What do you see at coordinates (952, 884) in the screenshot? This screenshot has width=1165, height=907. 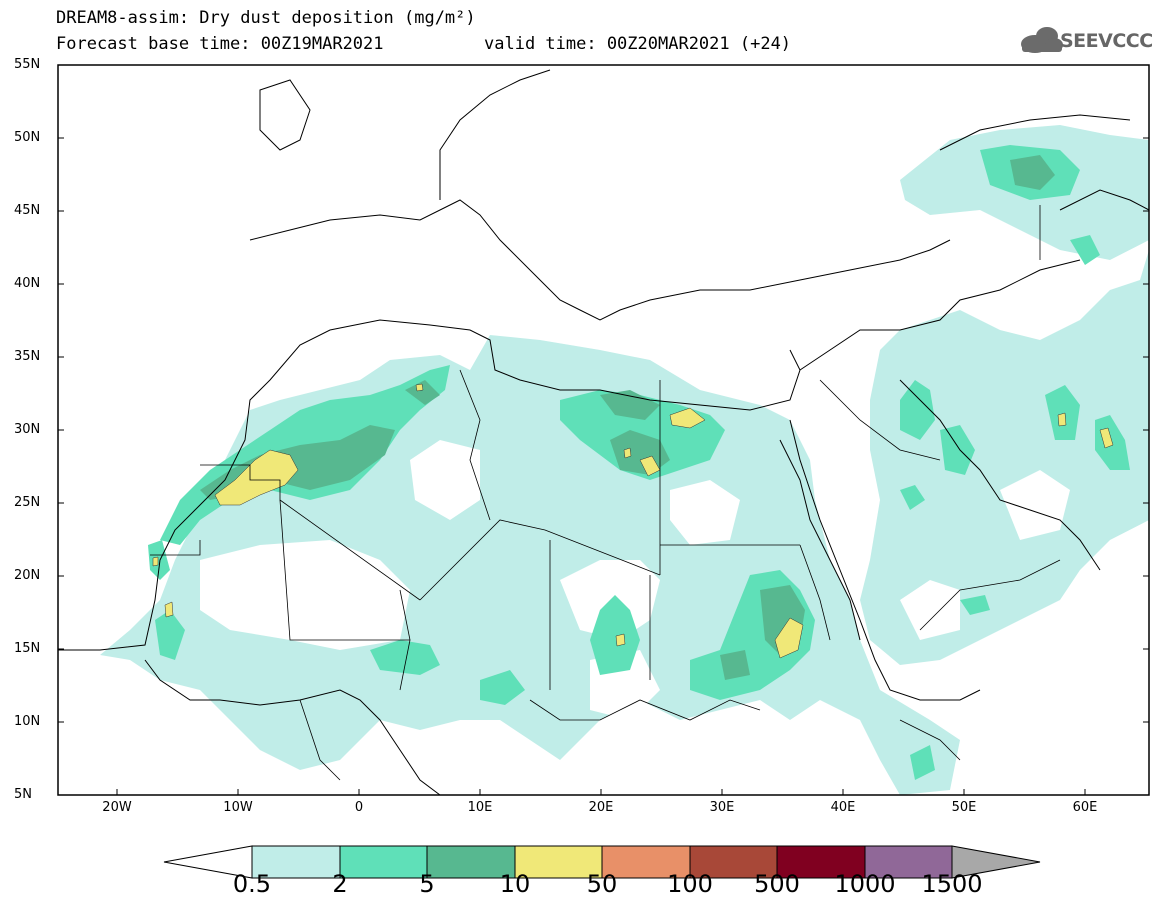 I see `colorbar-label: 1500` at bounding box center [952, 884].